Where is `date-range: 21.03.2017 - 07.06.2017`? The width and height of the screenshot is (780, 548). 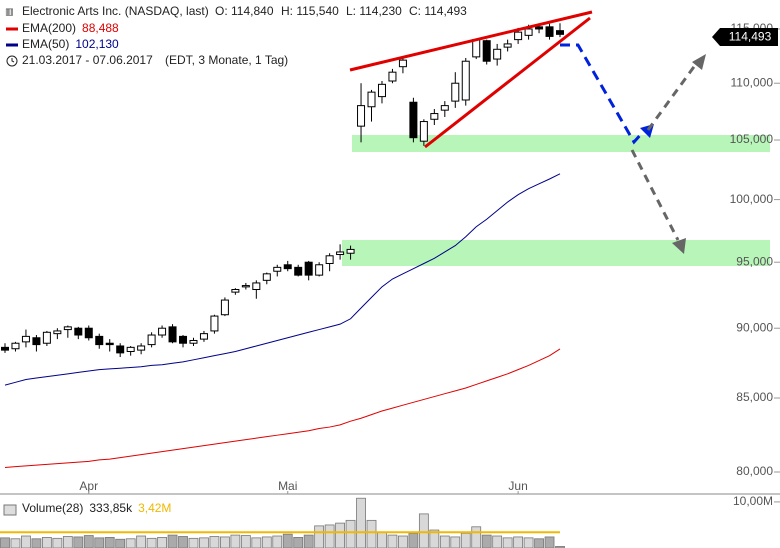
date-range: 21.03.2017 - 07.06.2017 is located at coordinates (87, 60).